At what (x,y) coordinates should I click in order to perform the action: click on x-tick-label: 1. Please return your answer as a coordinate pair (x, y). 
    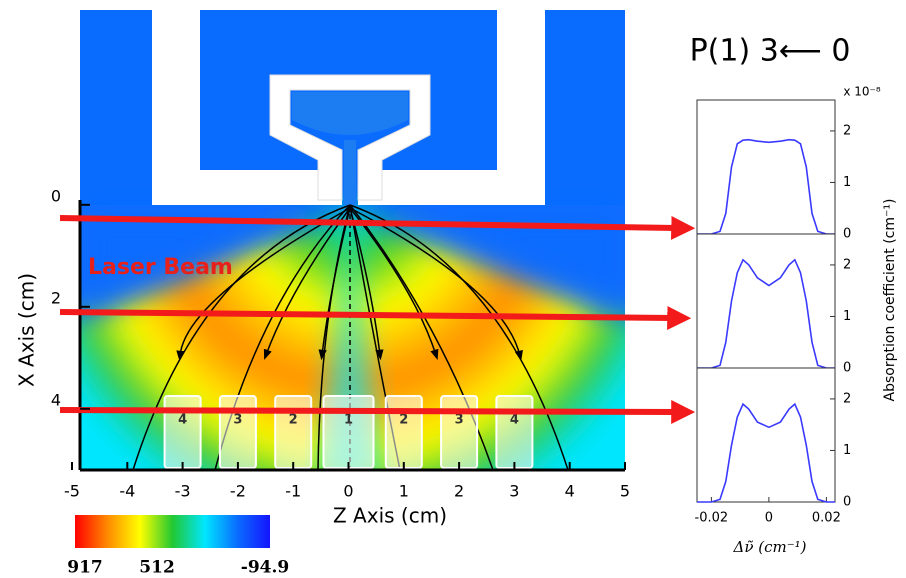
    Looking at the image, I should click on (404, 491).